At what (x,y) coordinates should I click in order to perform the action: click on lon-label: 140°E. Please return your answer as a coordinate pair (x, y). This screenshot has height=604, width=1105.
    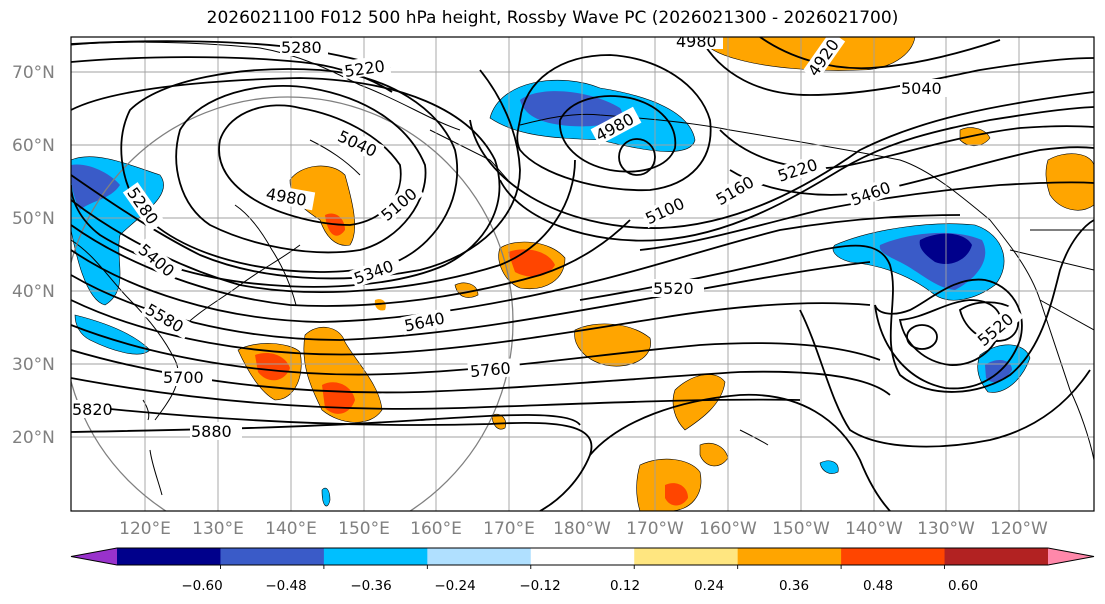
    Looking at the image, I should click on (291, 529).